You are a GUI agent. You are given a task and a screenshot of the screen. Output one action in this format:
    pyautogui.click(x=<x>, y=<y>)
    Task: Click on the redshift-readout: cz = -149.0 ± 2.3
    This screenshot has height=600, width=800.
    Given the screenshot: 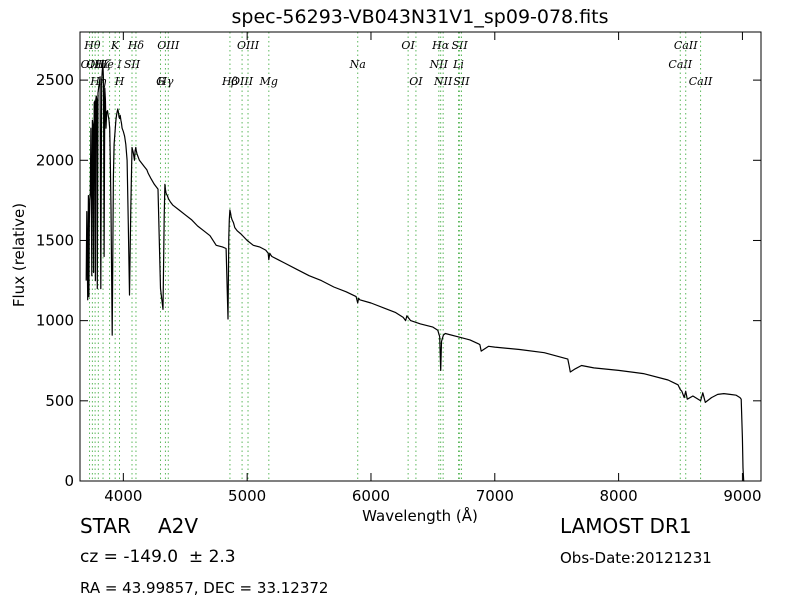 What is the action you would take?
    pyautogui.click(x=158, y=557)
    